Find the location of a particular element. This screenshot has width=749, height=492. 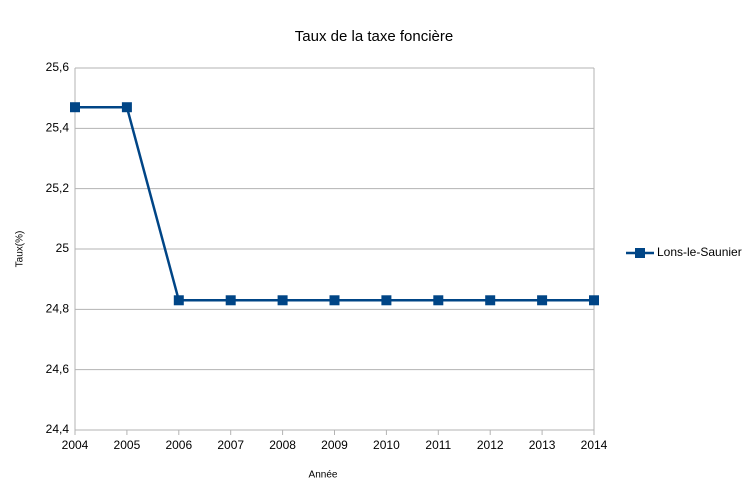

legend-label: Lons-le-Saunier is located at coordinates (699, 252).